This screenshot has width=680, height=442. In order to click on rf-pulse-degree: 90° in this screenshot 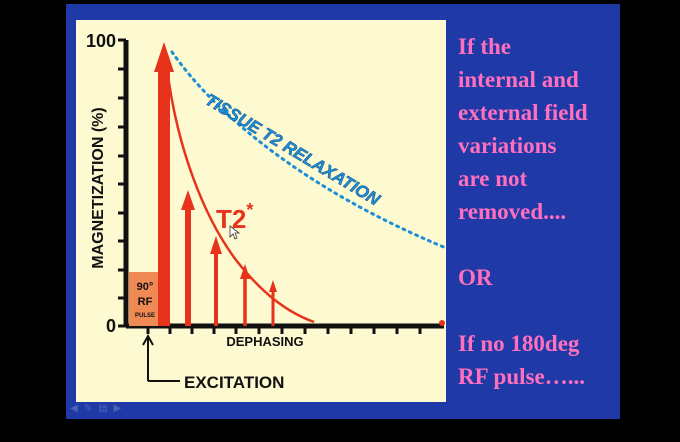, I will do `click(145, 287)`.